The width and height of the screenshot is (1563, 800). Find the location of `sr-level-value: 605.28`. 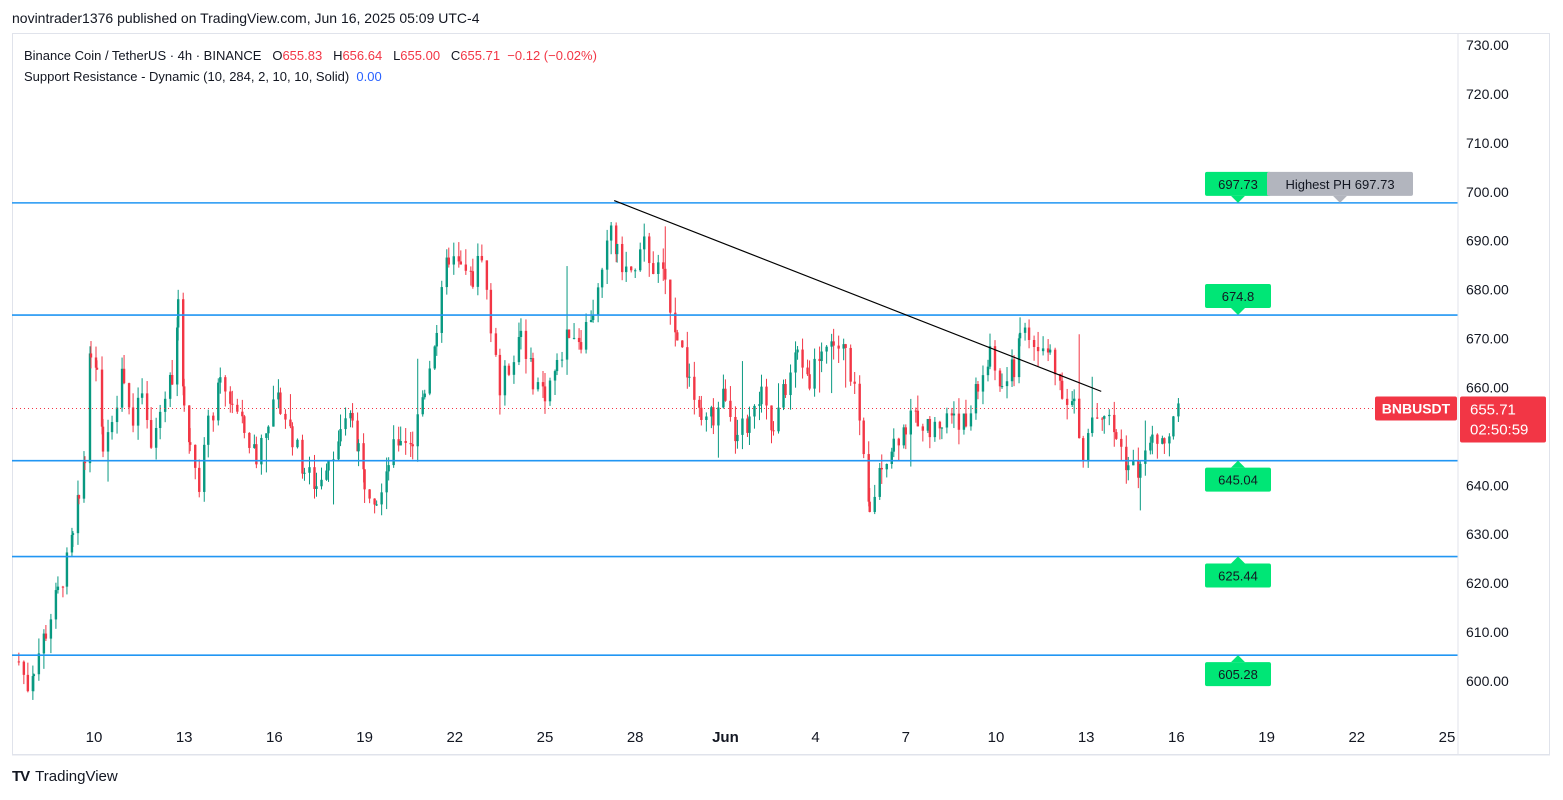

sr-level-value: 605.28 is located at coordinates (1238, 674).